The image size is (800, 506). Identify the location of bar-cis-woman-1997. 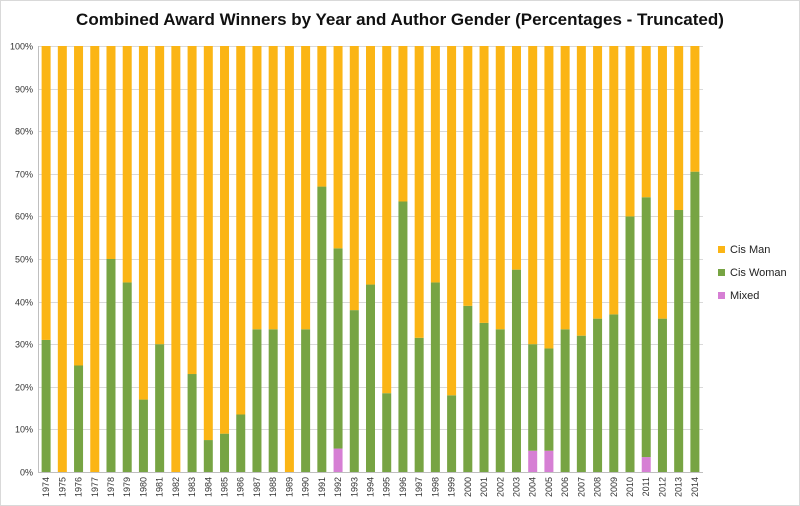
(419, 404).